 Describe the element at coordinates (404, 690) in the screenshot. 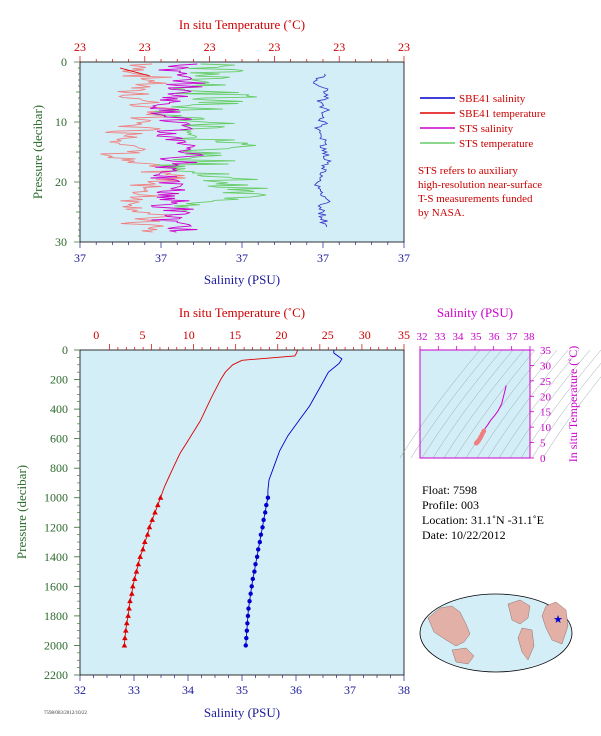

I see `main-salinity-tick-label: 38` at that location.